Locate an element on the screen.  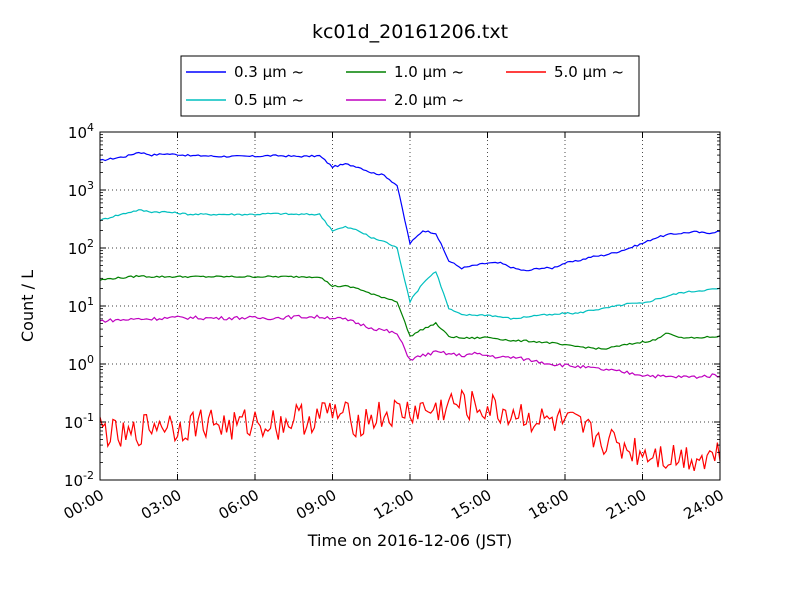
y-tick-label: 10¹ is located at coordinates (81, 305).